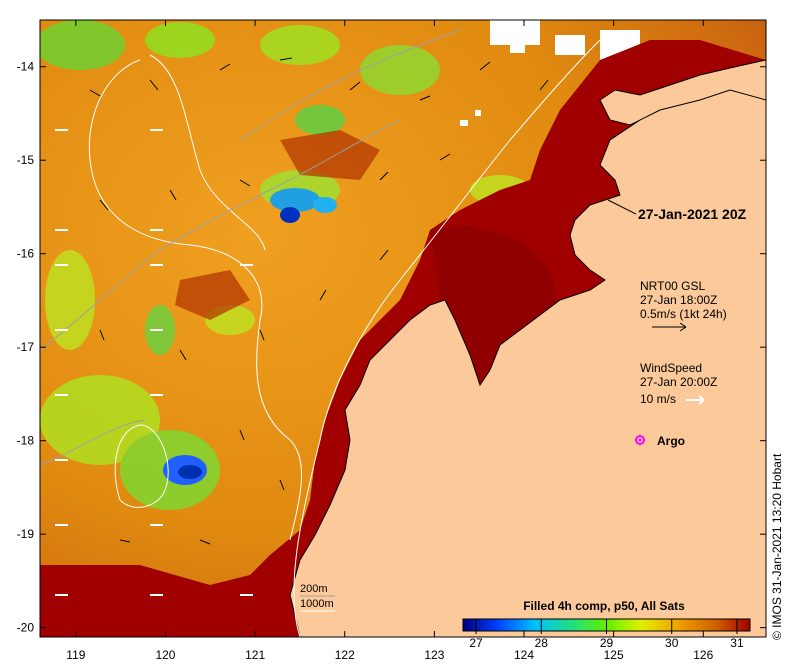 The width and height of the screenshot is (809, 672). I want to click on x-tick-label: 119, so click(75, 655).